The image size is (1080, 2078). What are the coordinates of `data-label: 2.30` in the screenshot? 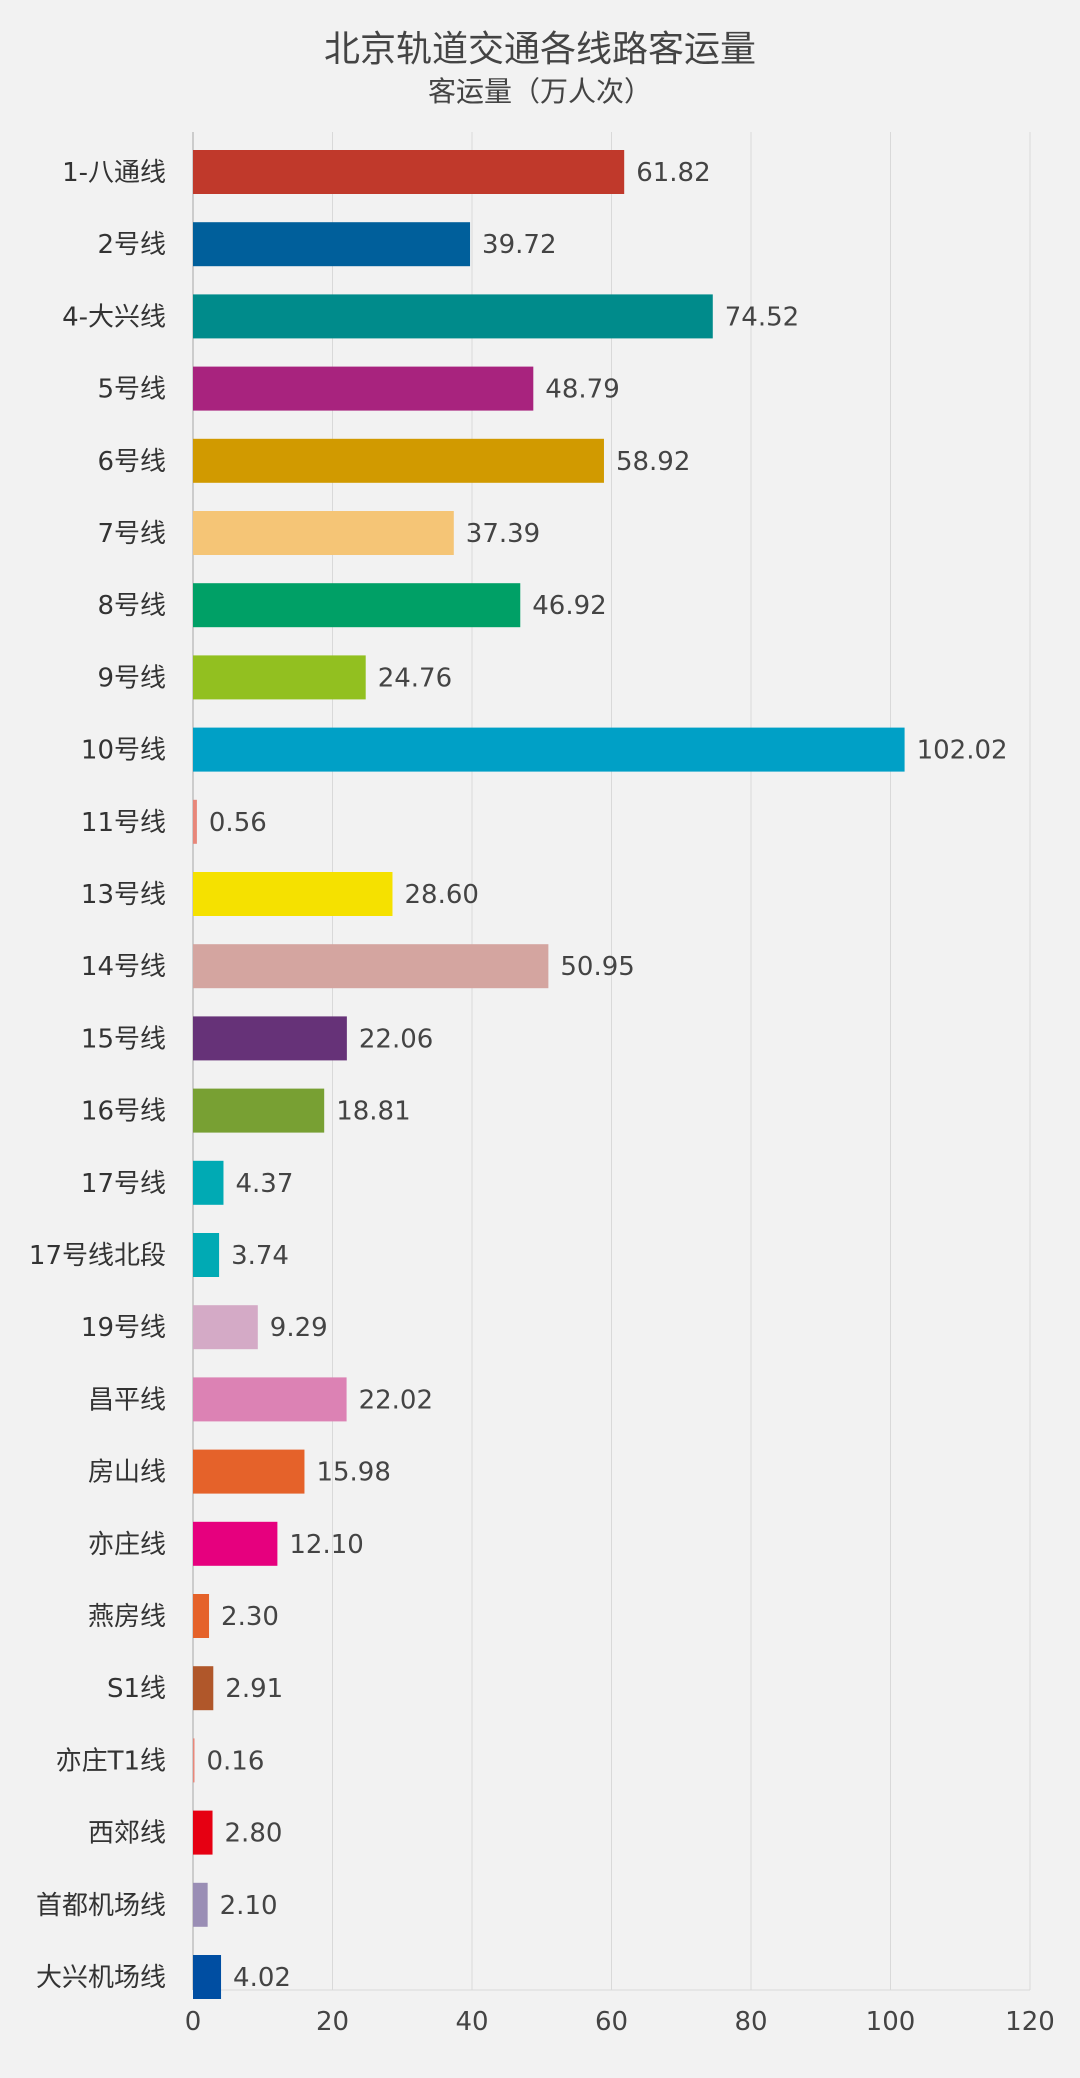 It's located at (250, 1617).